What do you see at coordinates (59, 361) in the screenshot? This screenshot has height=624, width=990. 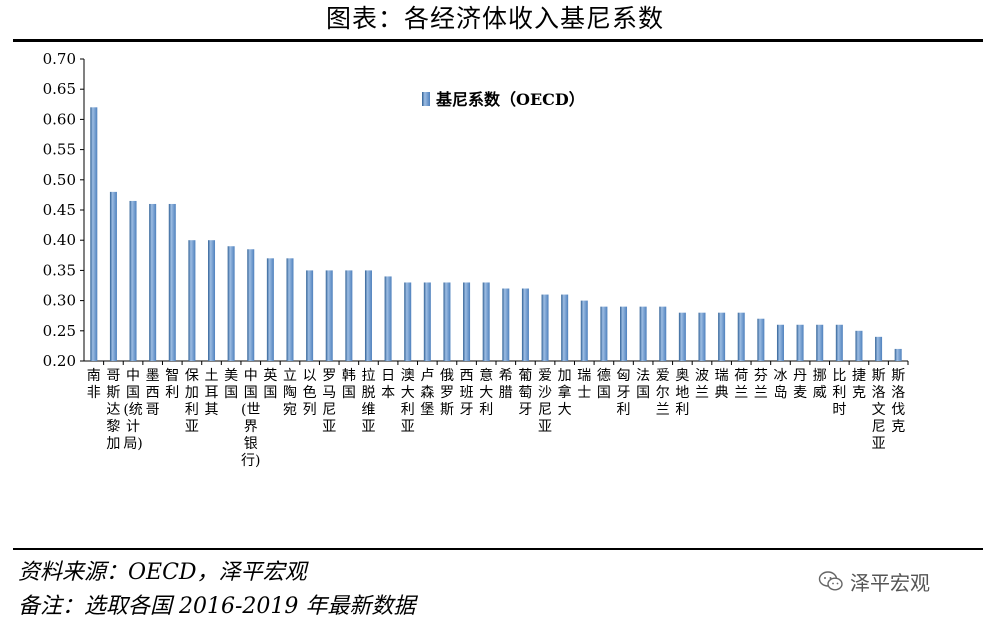 I see `y-tick-label: 0.20` at bounding box center [59, 361].